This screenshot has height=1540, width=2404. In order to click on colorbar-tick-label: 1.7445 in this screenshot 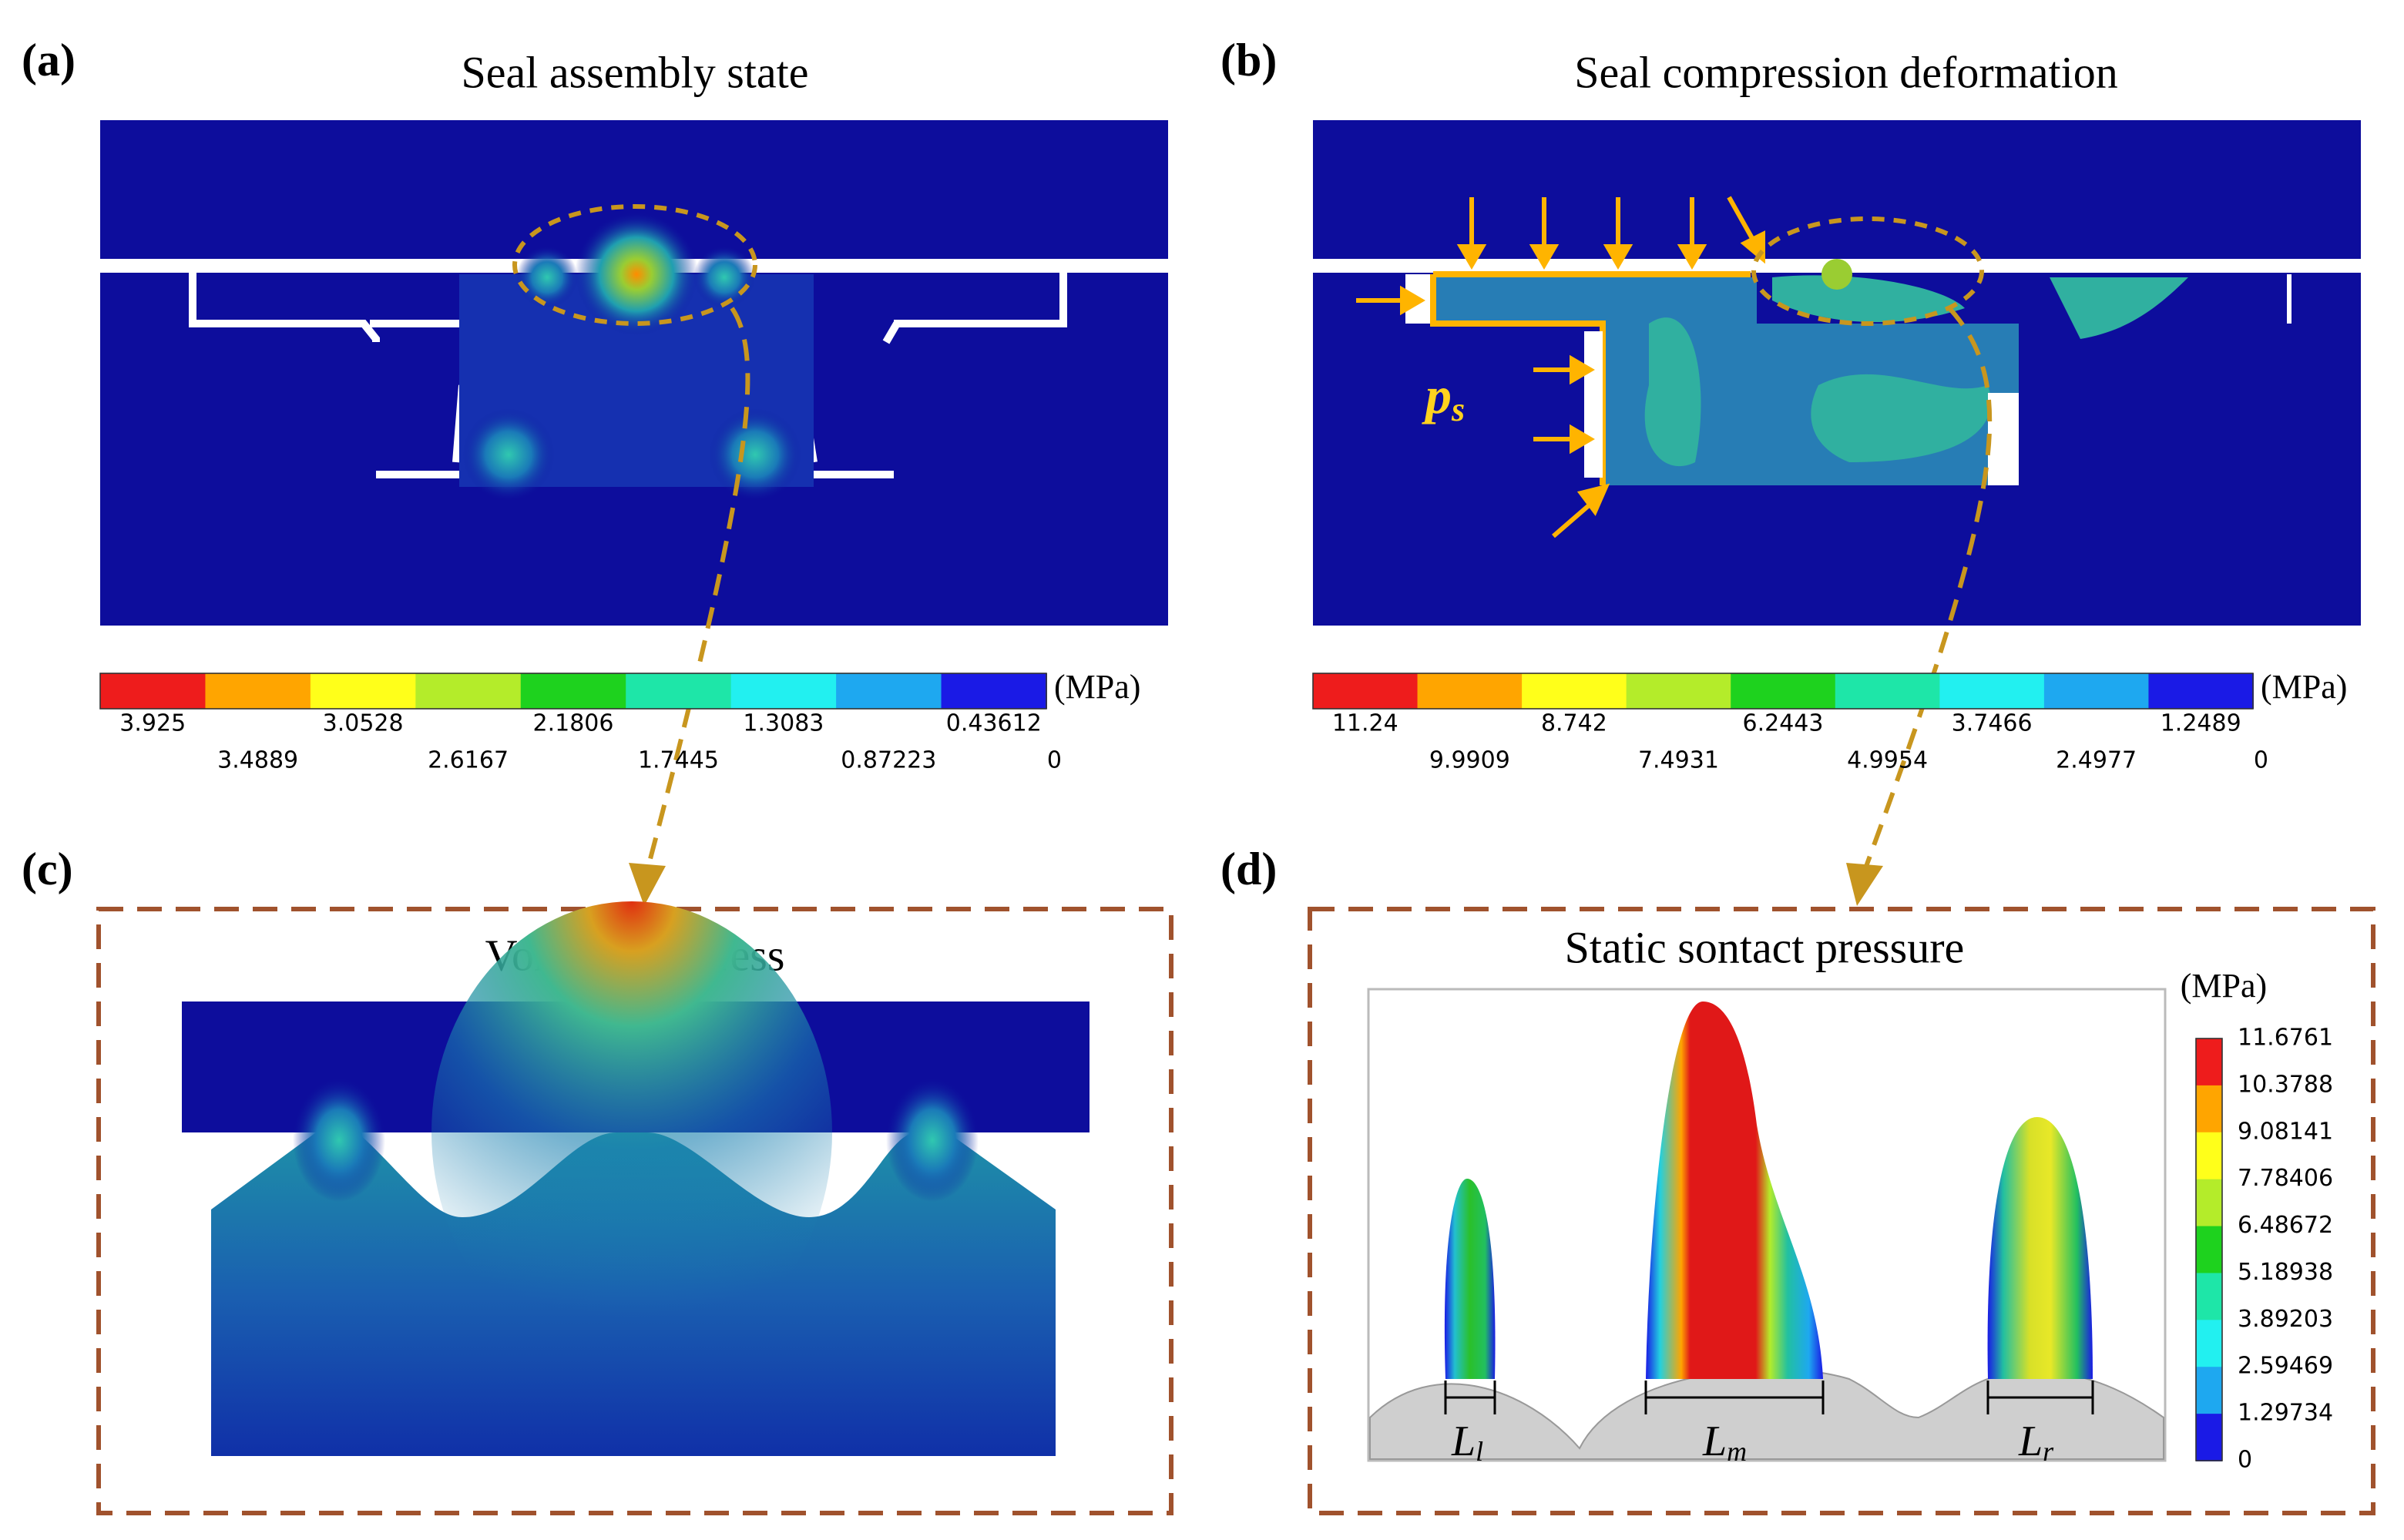, I will do `click(678, 760)`.